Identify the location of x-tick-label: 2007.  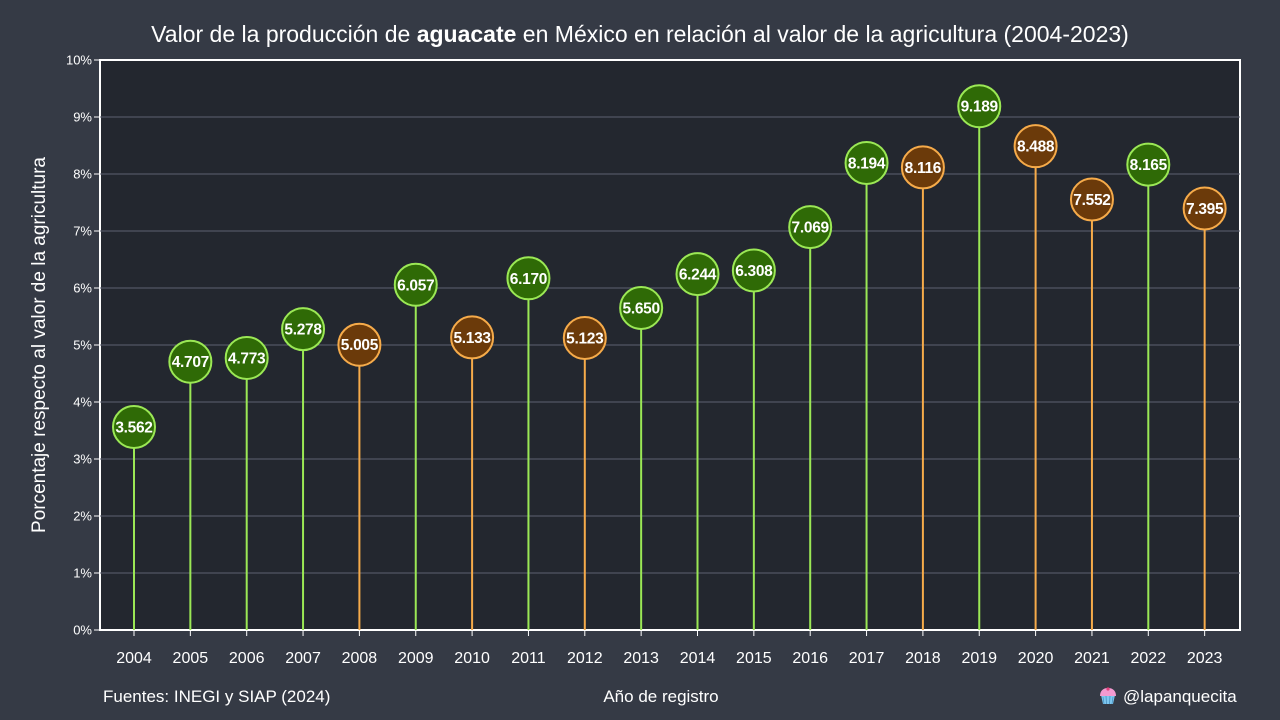
(303, 658).